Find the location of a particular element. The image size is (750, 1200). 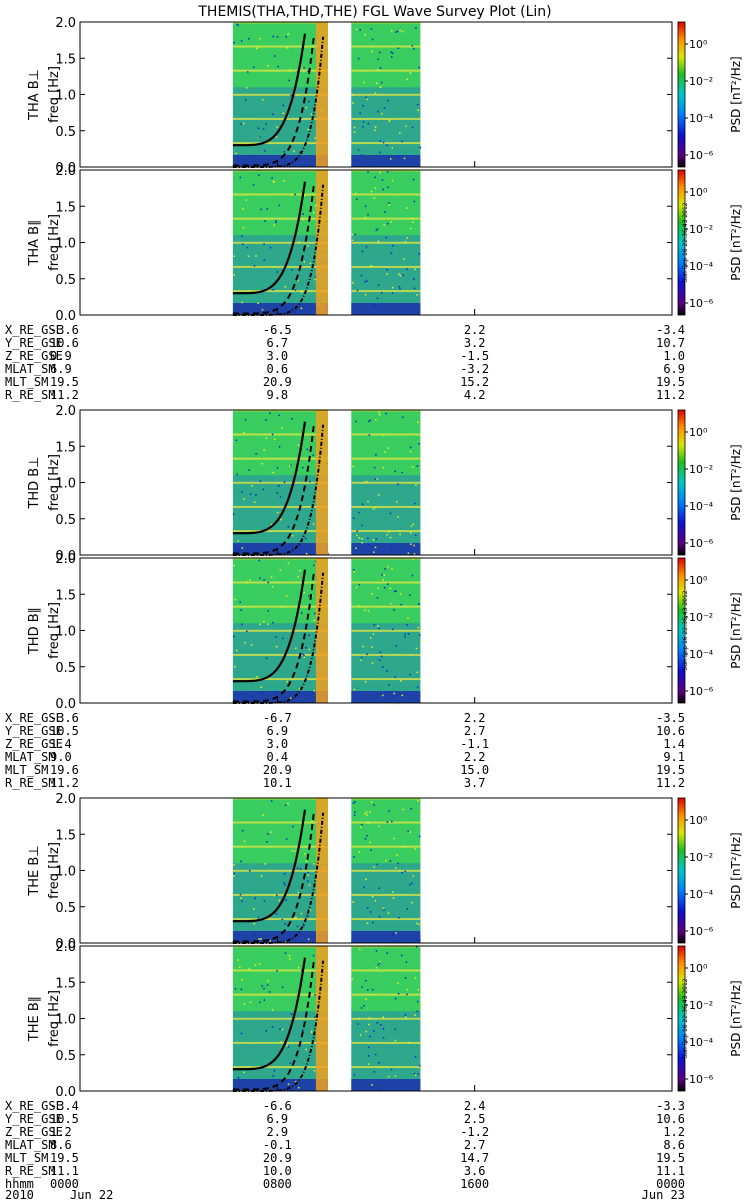

ephemeris-value: 19.5 is located at coordinates (670, 1158).